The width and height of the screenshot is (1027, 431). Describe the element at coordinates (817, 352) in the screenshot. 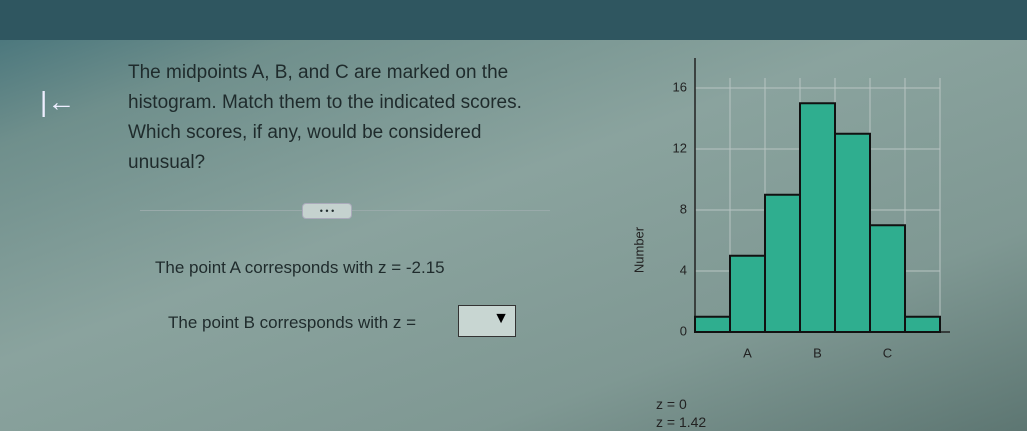

I see `point-label: B` at that location.